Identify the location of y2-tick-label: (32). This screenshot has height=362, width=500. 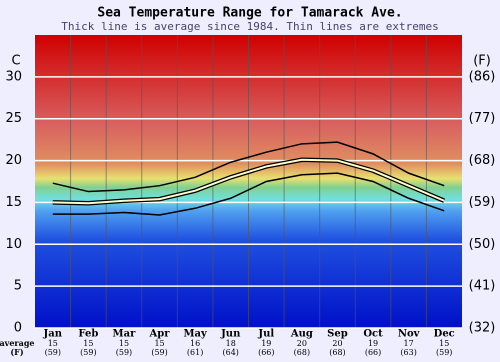
(482, 328).